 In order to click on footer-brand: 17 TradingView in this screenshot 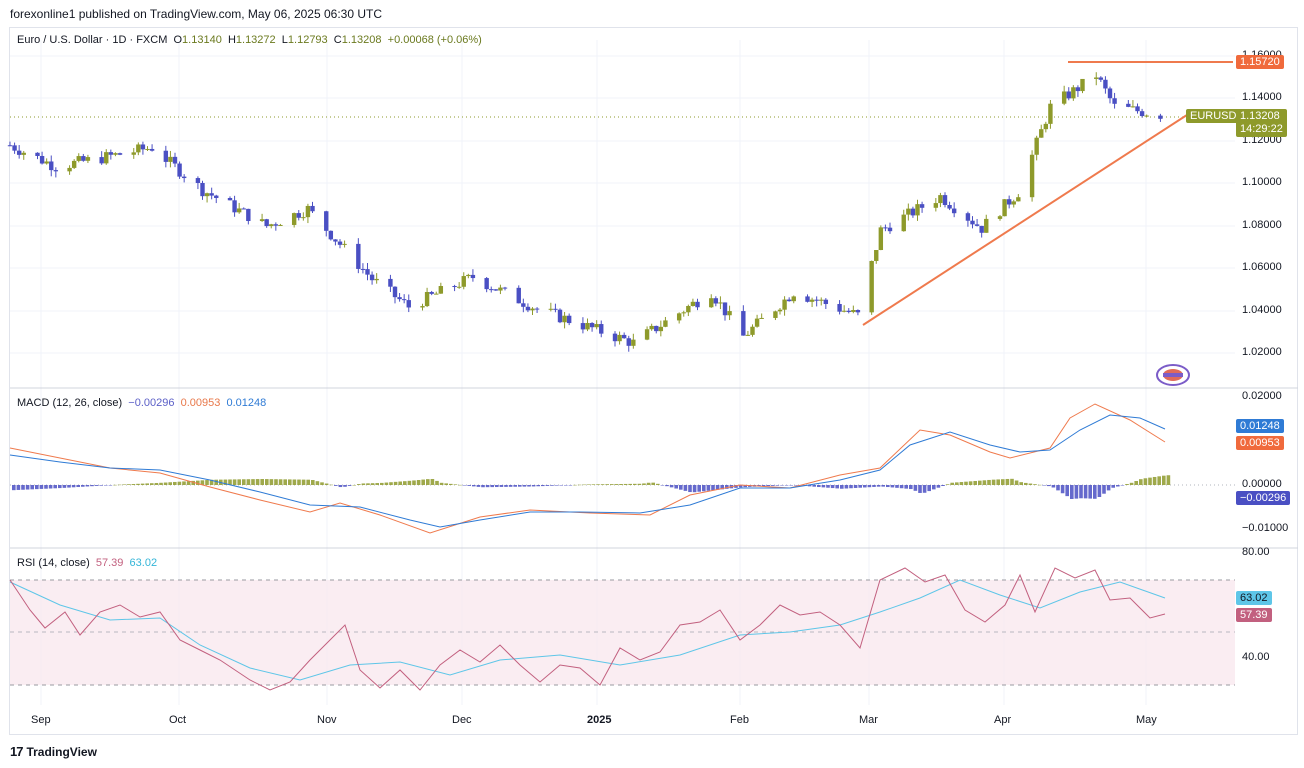, I will do `click(53, 751)`.